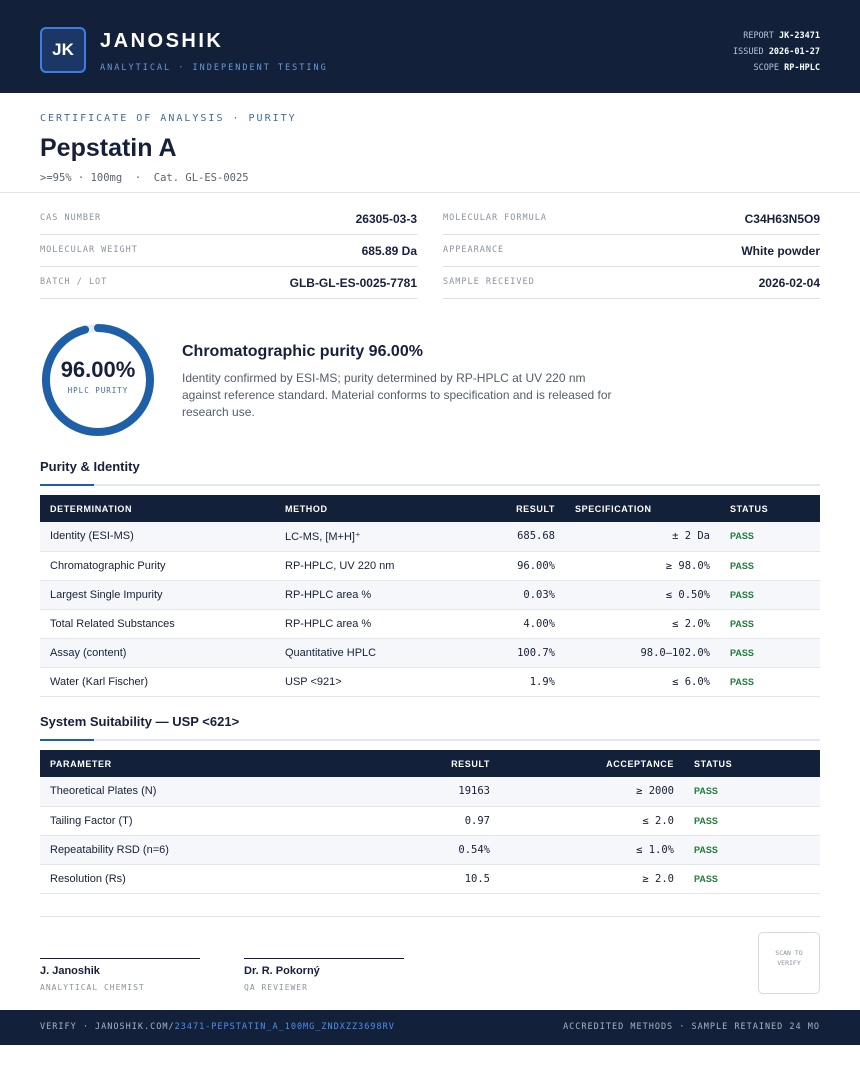 The height and width of the screenshot is (1073, 860). I want to click on info-label: SAMPLE RECEIVED, so click(489, 282).